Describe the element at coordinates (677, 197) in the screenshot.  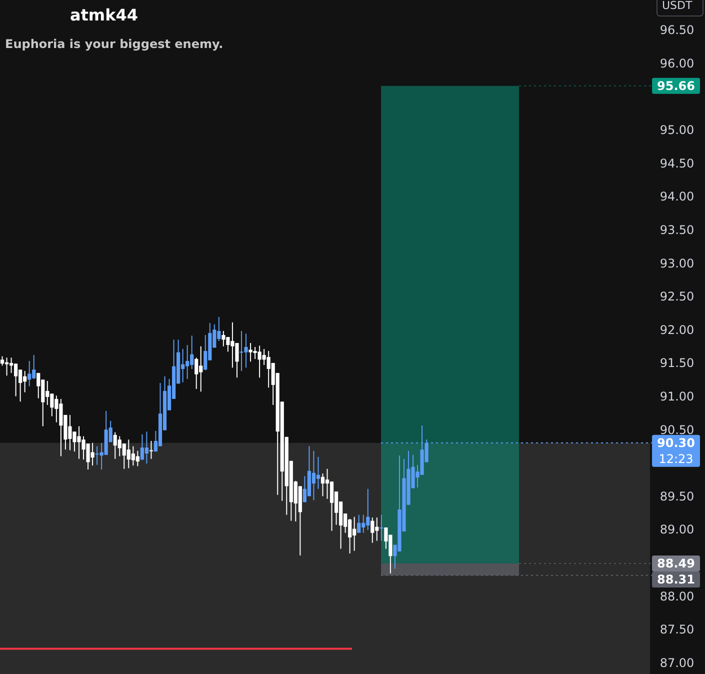
I see `y-tick-label: 94.00` at that location.